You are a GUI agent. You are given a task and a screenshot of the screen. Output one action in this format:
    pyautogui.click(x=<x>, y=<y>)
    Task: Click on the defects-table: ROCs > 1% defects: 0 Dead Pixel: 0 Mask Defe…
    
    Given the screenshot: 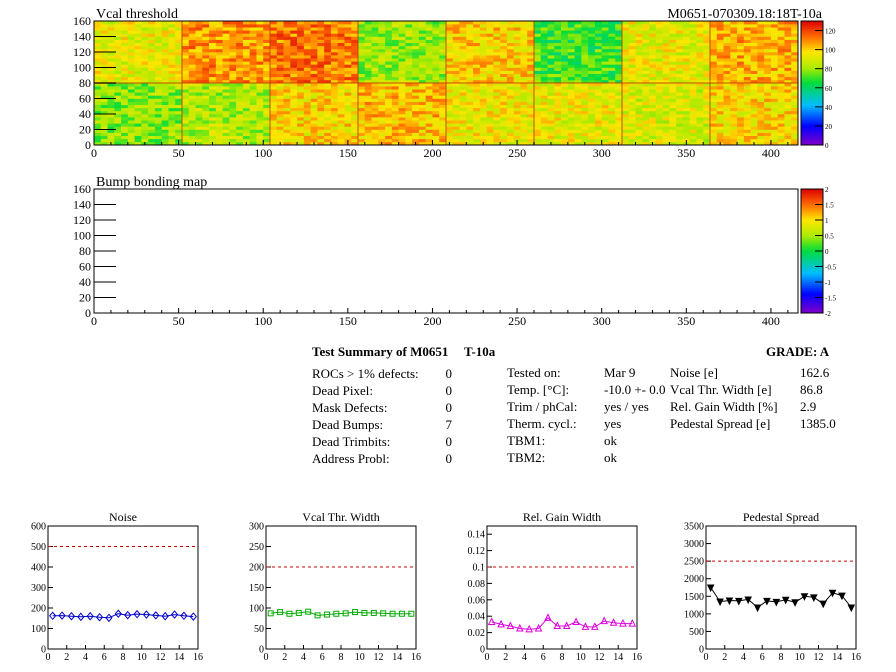 What is the action you would take?
    pyautogui.click(x=382, y=416)
    